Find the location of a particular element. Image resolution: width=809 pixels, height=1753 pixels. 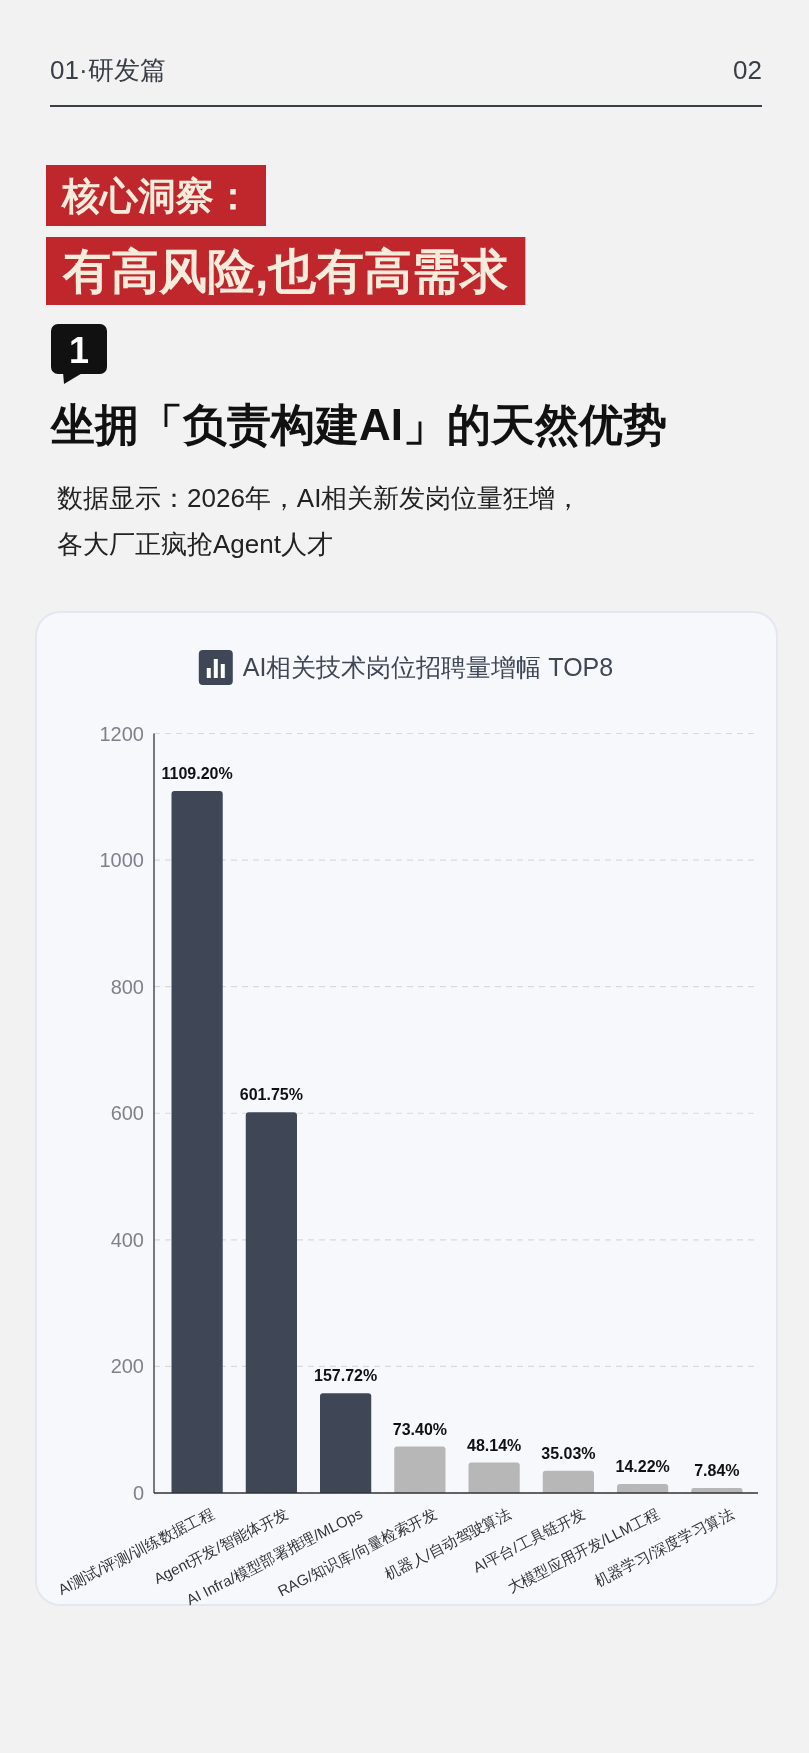

data-label: 48.14% is located at coordinates (494, 1445).